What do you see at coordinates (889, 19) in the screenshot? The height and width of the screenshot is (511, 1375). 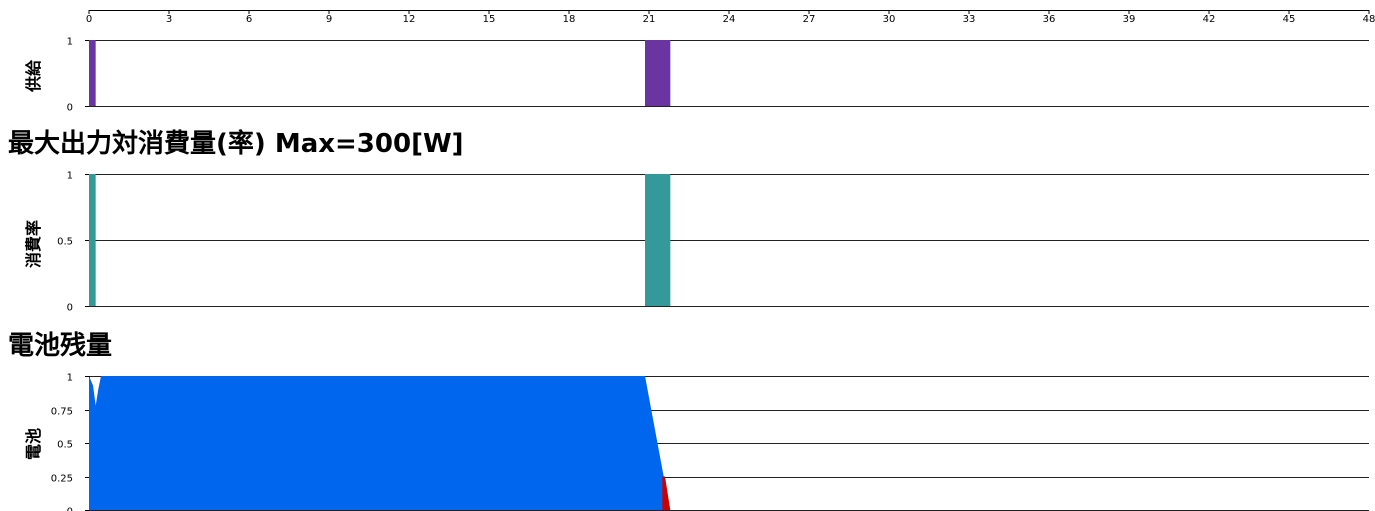 I see `x-tick-label: 30` at bounding box center [889, 19].